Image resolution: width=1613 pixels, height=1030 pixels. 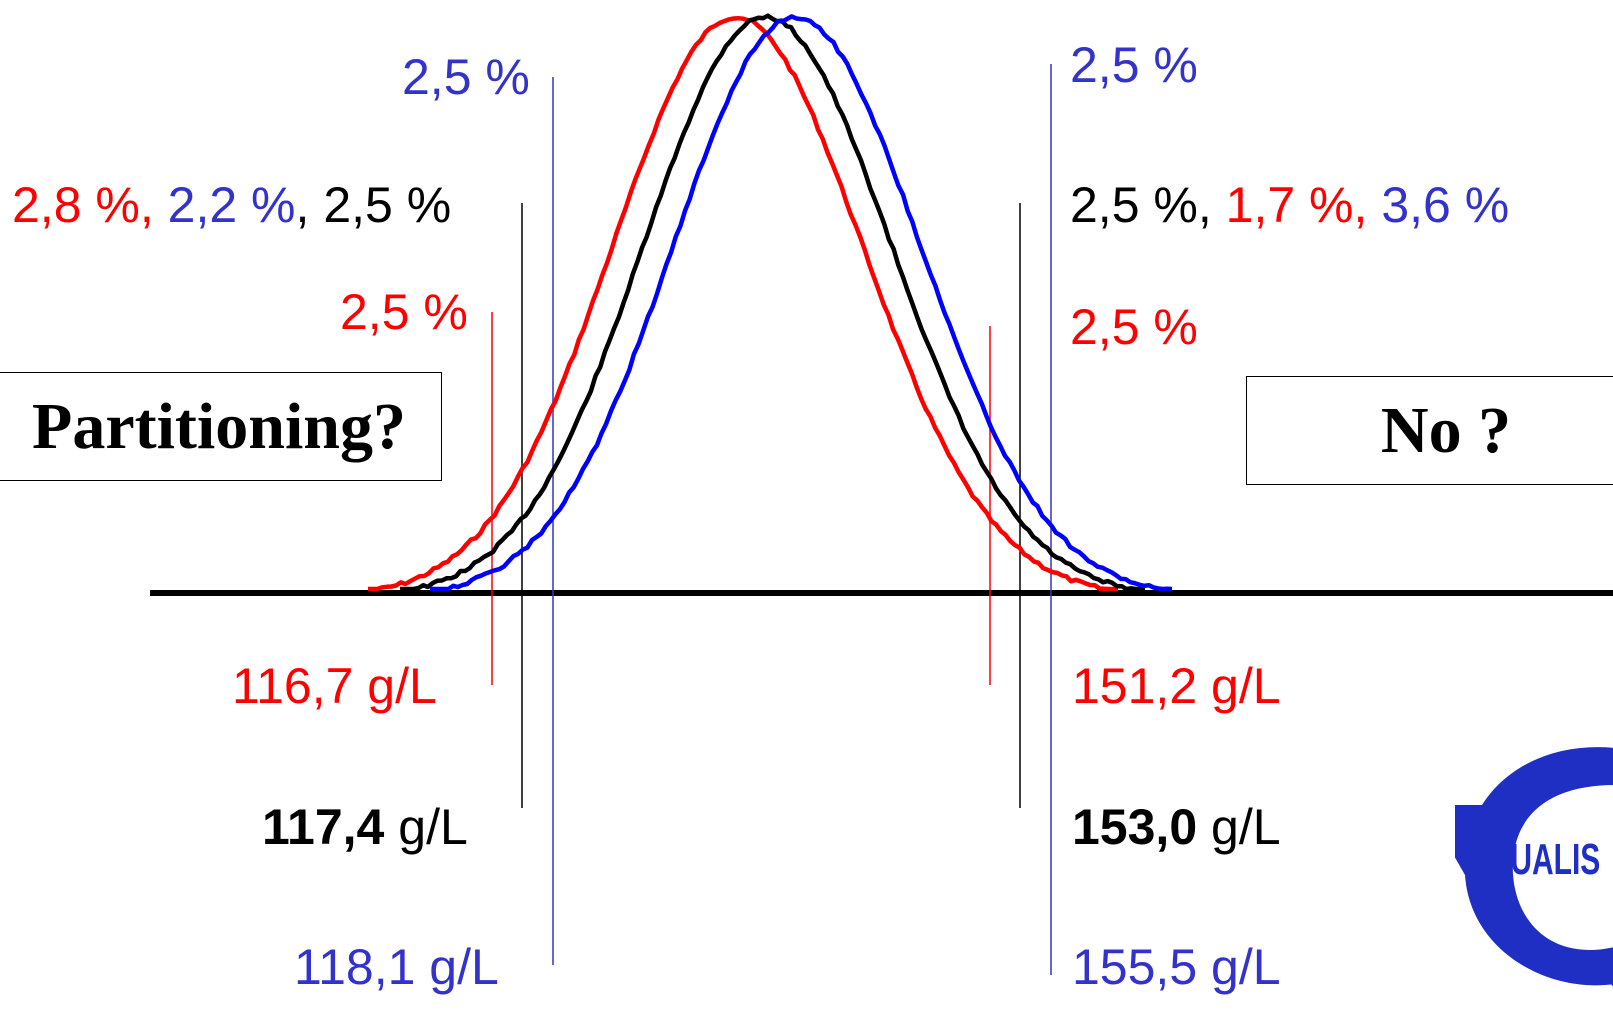 What do you see at coordinates (1446, 430) in the screenshot?
I see `no-label: No ?` at bounding box center [1446, 430].